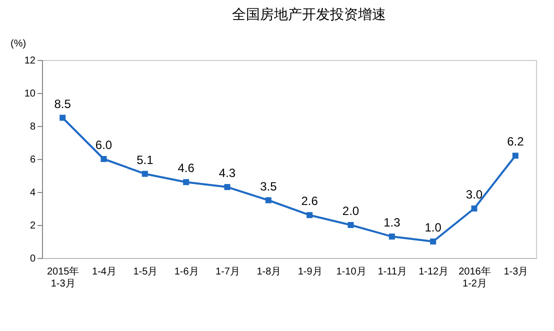 The width and height of the screenshot is (554, 331). Describe the element at coordinates (351, 211) in the screenshot. I see `text: 2.0` at that location.